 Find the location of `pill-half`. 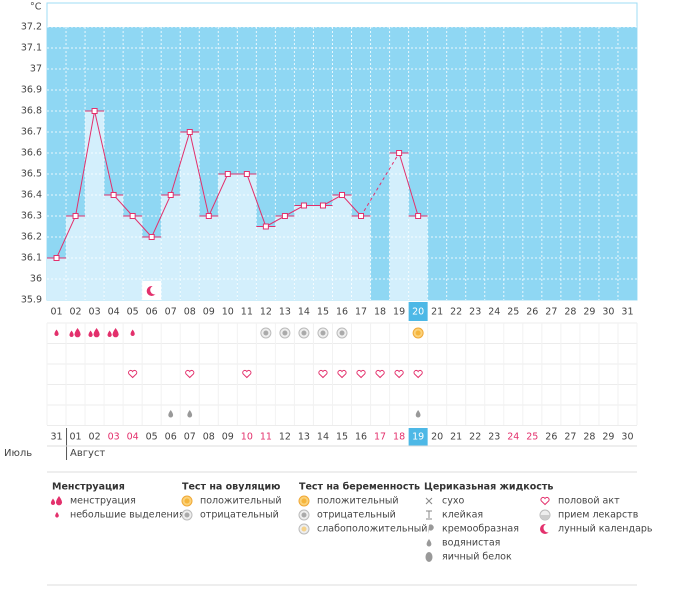

pill-half is located at coordinates (545, 517).